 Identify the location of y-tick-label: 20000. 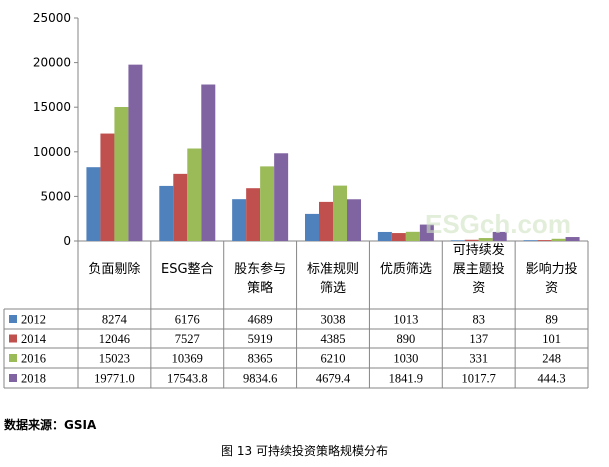
(52, 63).